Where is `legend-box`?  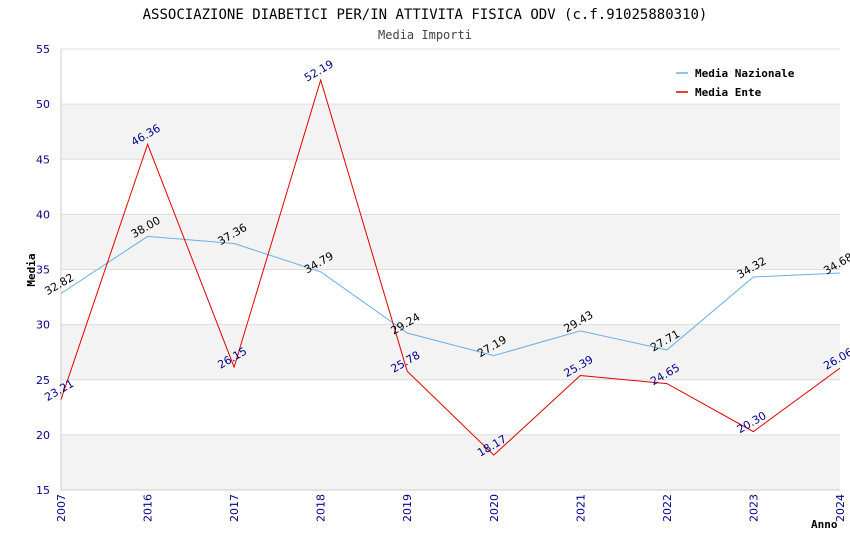 legend-box is located at coordinates (739, 80).